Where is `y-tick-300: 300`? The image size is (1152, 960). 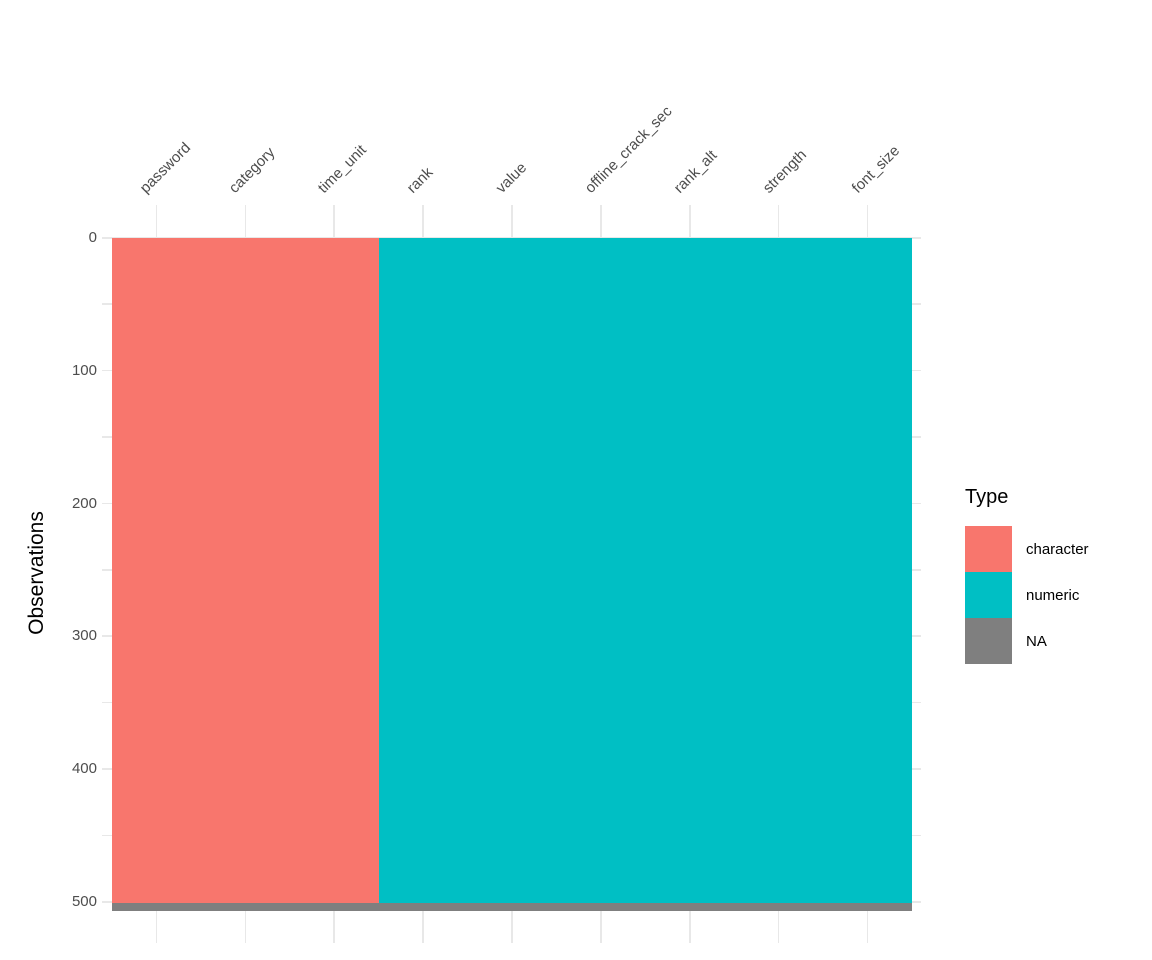 y-tick-300: 300 is located at coordinates (84, 636).